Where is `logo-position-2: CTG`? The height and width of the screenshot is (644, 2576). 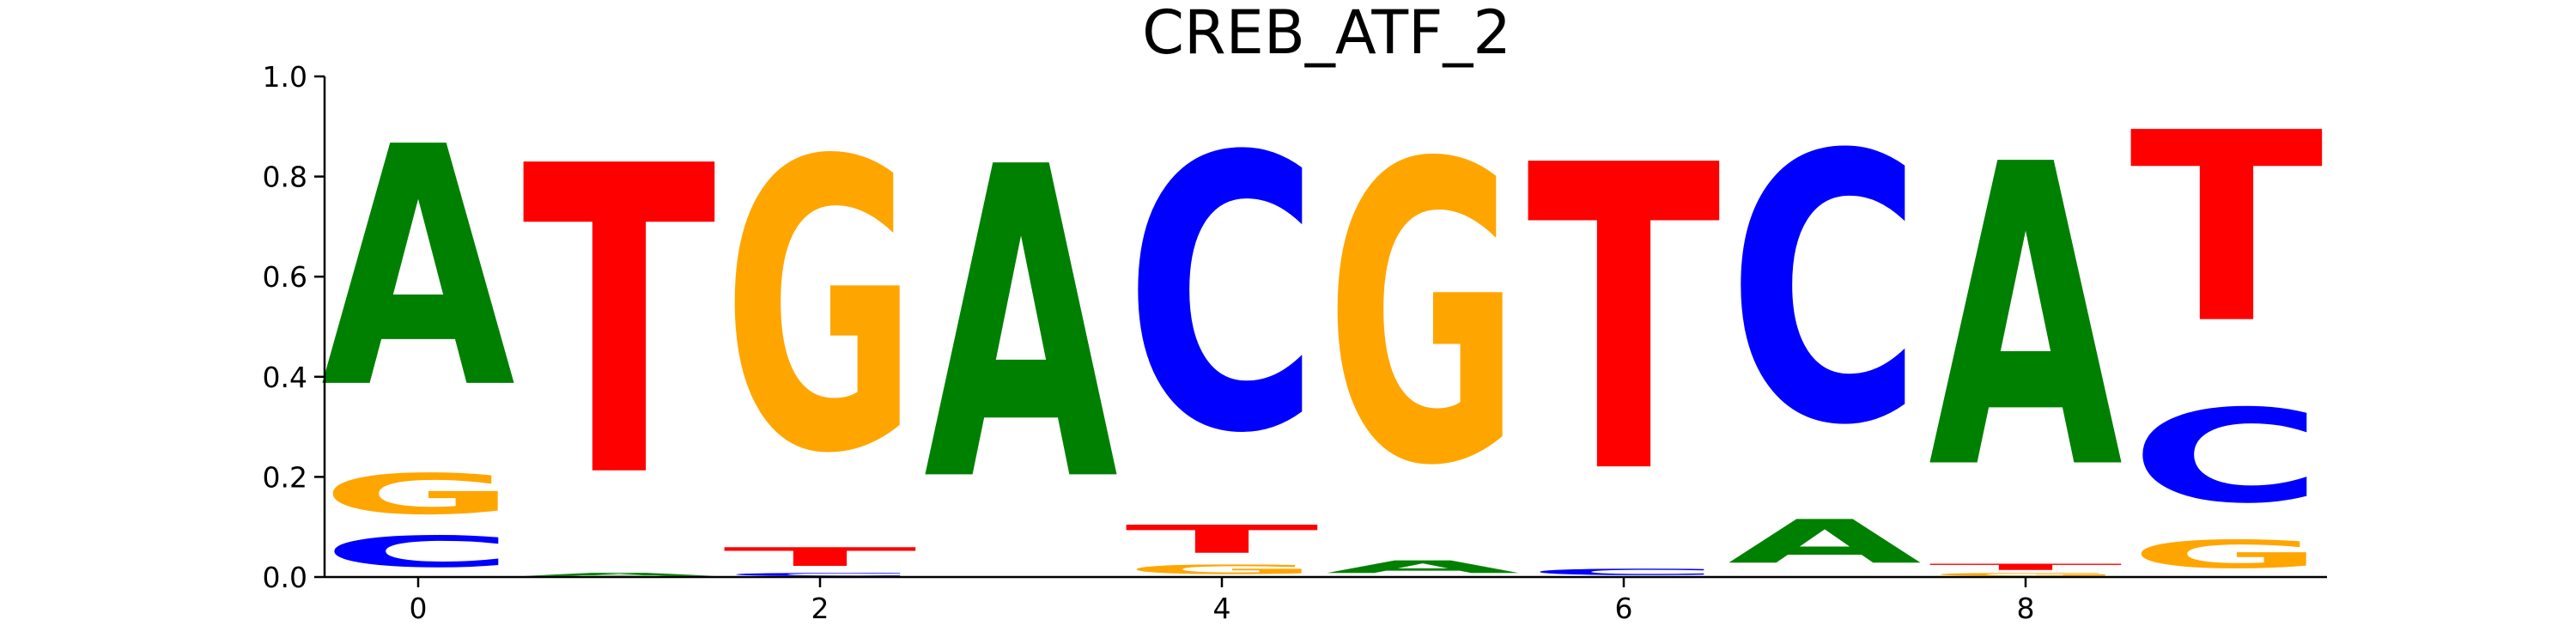 logo-position-2: CTG is located at coordinates (820, 327).